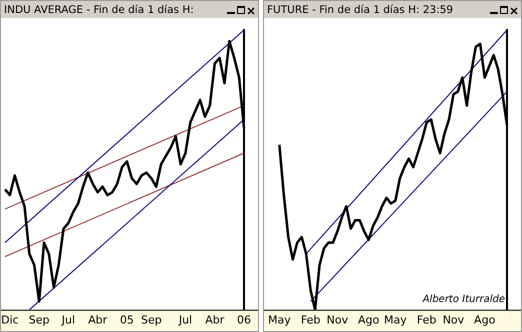 The image size is (522, 332). Describe the element at coordinates (99, 10) in the screenshot. I see `chart-title: INDU AVERAGE - Fin de día 1 días H:` at that location.